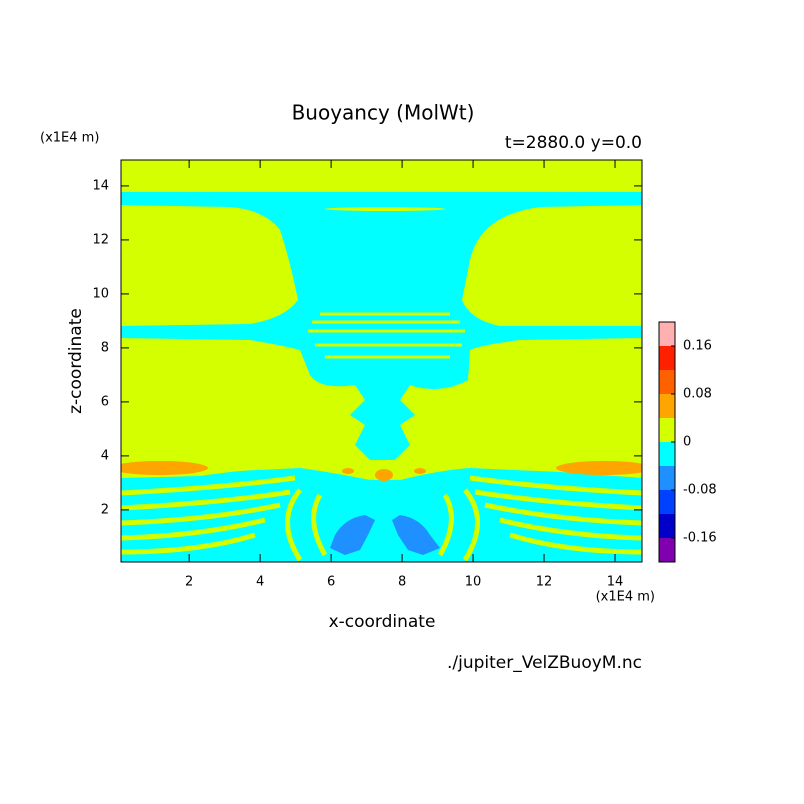 The height and width of the screenshot is (804, 804). Describe the element at coordinates (697, 394) in the screenshot. I see `colorbar-tick-label: 0.08` at that location.